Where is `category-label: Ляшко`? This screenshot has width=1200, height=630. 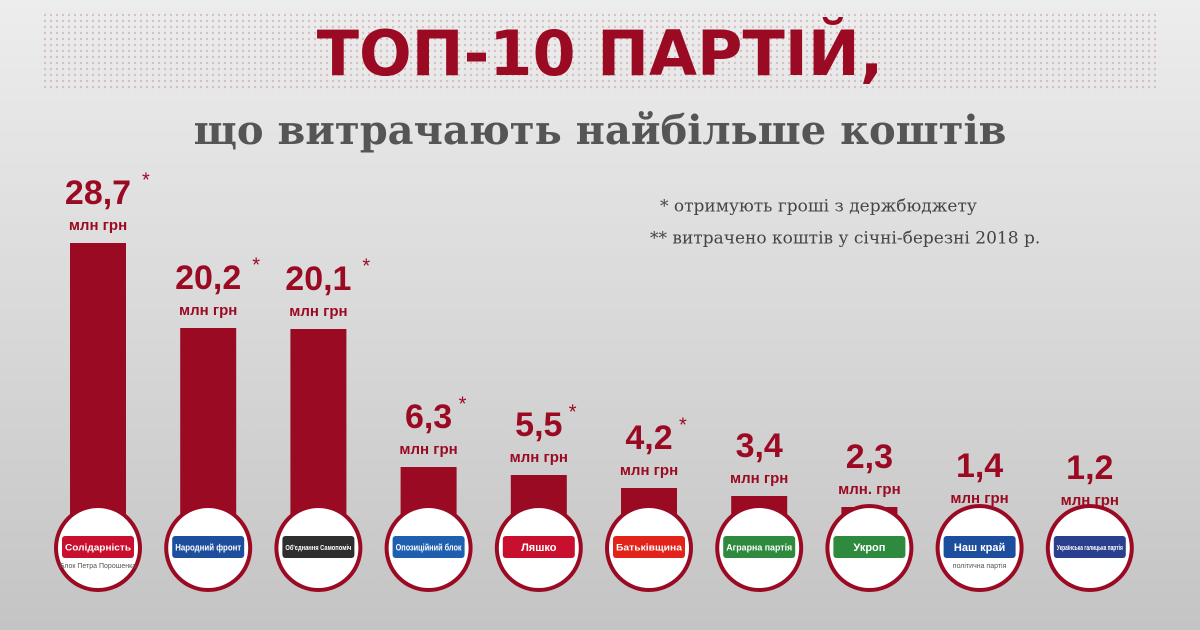
category-label: Ляшко is located at coordinates (539, 548).